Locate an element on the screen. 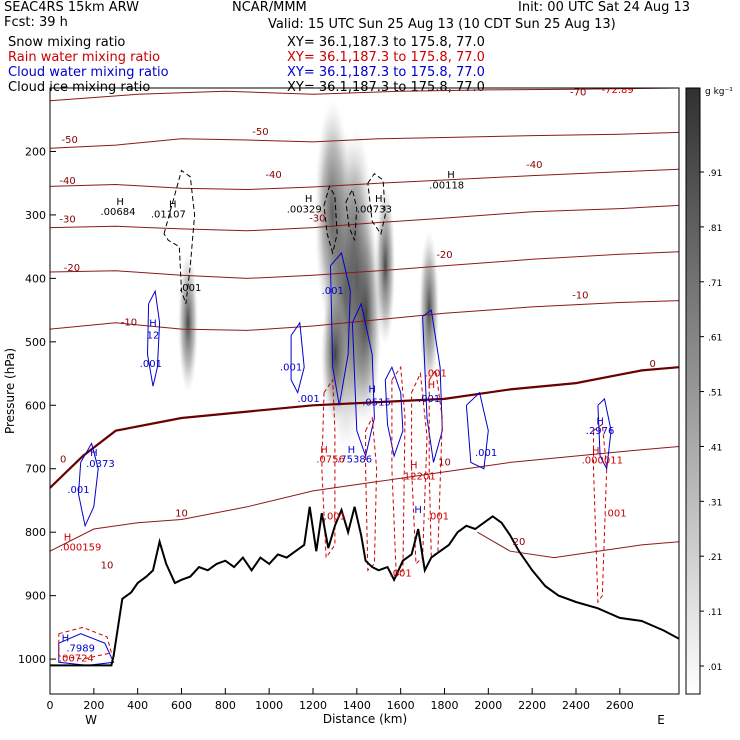  contour-label: -70 is located at coordinates (578, 93).